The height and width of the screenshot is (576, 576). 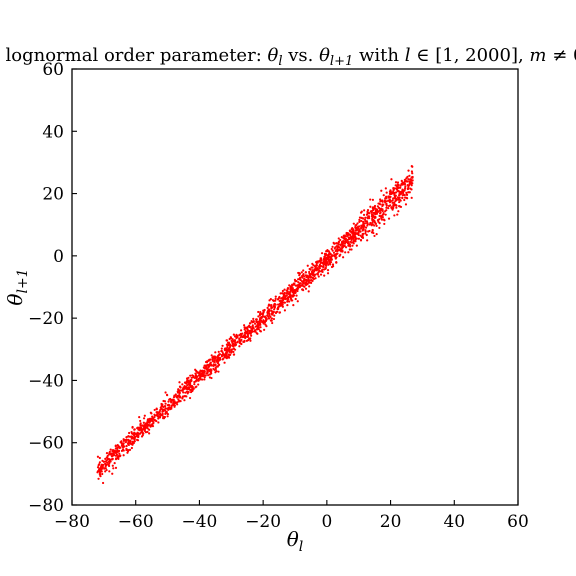 I want to click on y-tick-label: 60, so click(x=53, y=70).